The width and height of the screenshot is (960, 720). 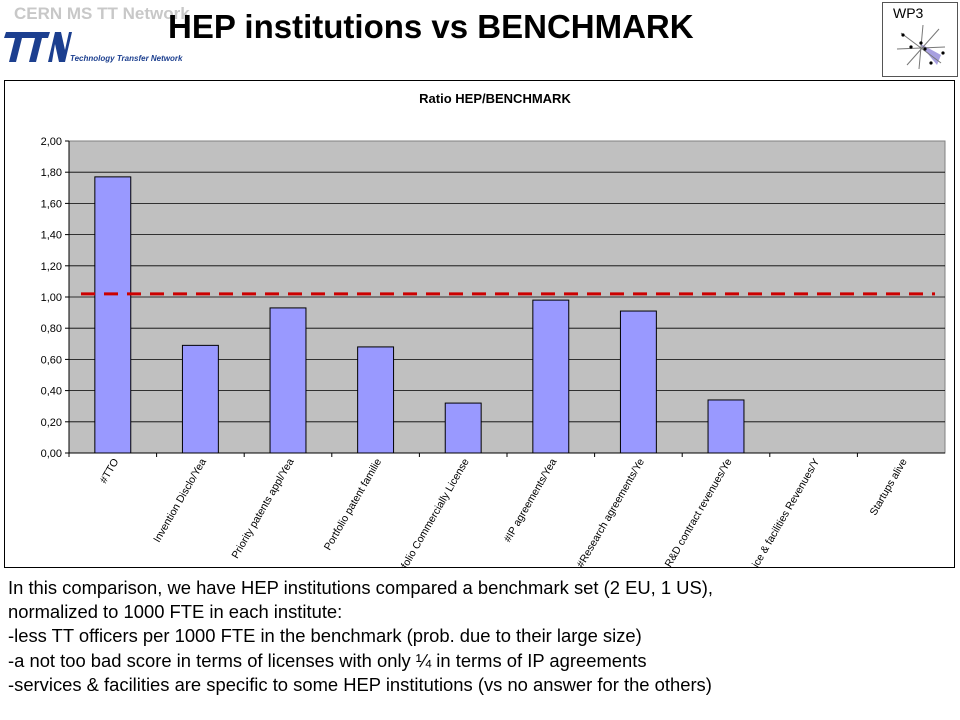 I want to click on y-tick-label: 1,40, so click(x=51, y=236).